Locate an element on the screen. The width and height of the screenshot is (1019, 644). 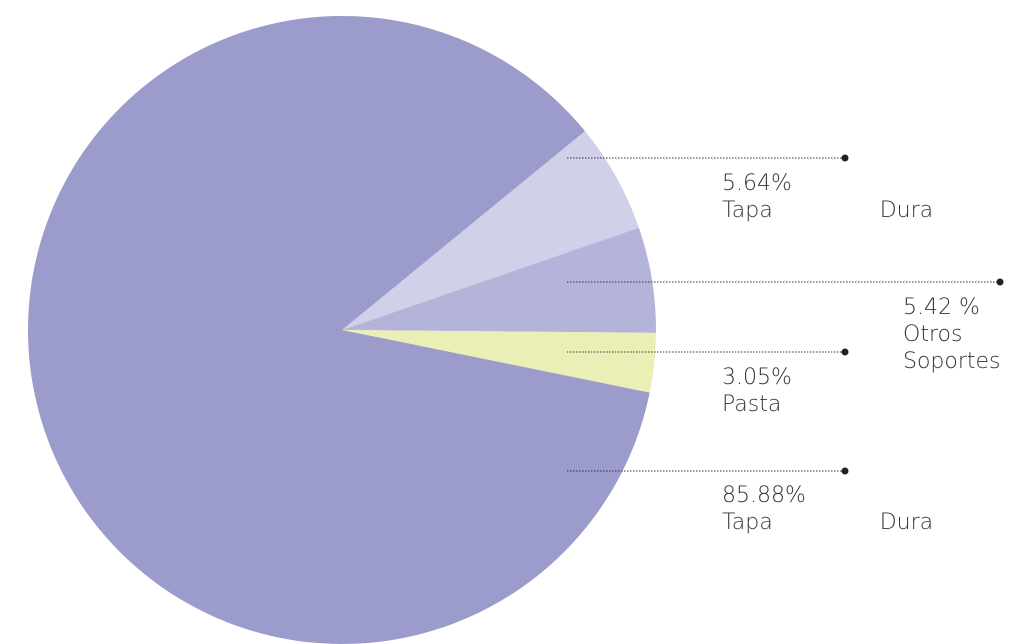
value-label: 3.05% is located at coordinates (757, 377).